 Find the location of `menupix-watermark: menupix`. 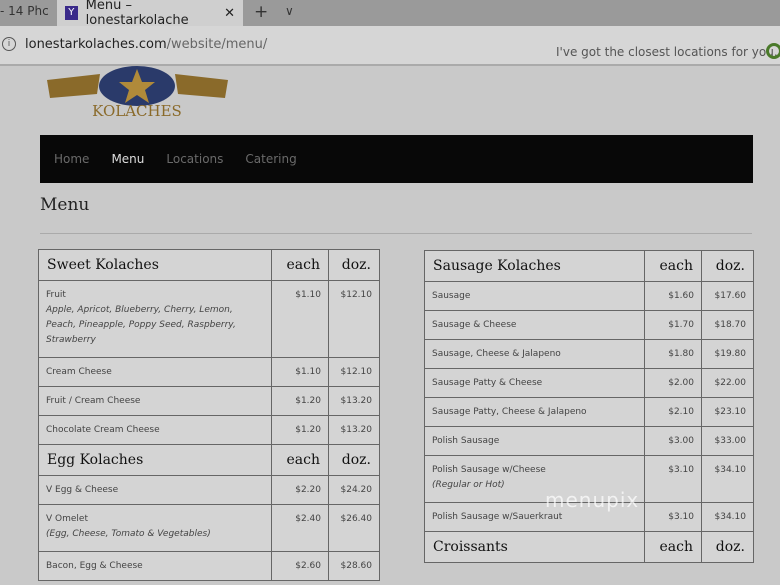

menupix-watermark: menupix is located at coordinates (592, 500).